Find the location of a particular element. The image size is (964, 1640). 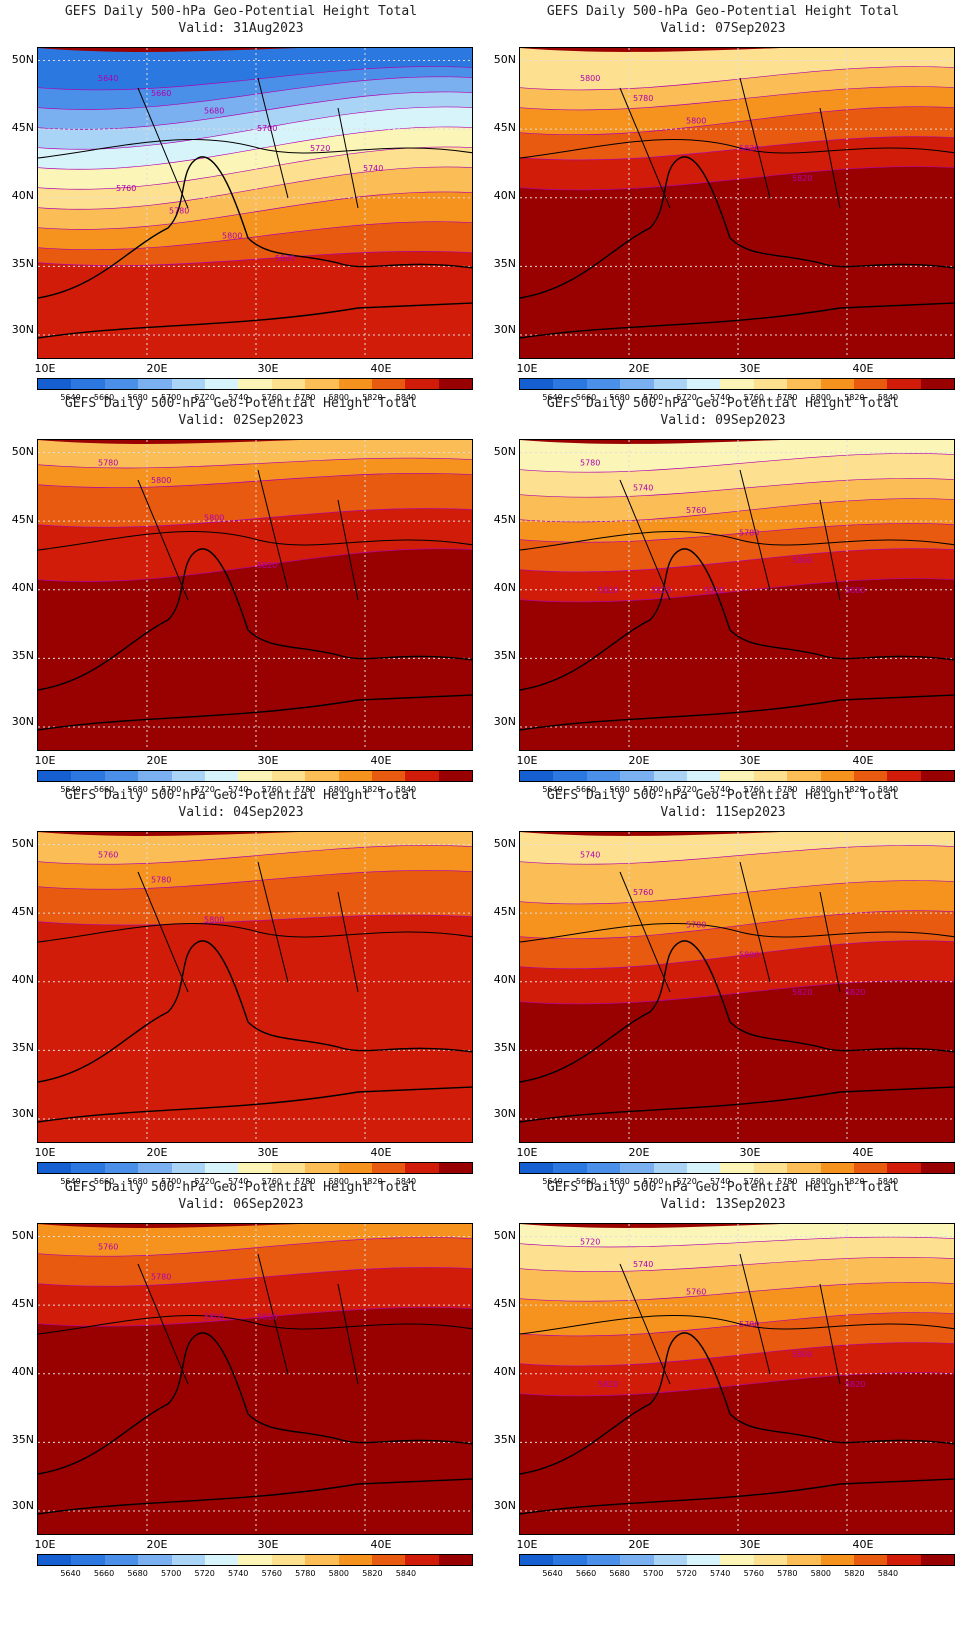

contour-label: 5760 is located at coordinates (108, 855).